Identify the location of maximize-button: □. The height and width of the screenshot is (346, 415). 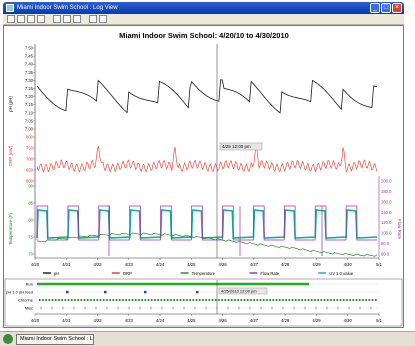
(386, 8).